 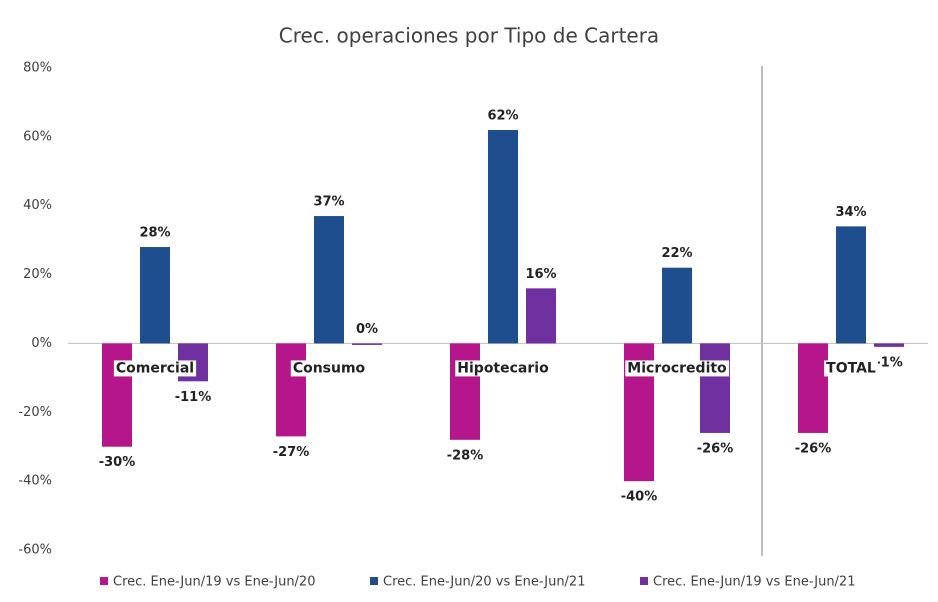 What do you see at coordinates (502, 115) in the screenshot?
I see `data-label: 62%` at bounding box center [502, 115].